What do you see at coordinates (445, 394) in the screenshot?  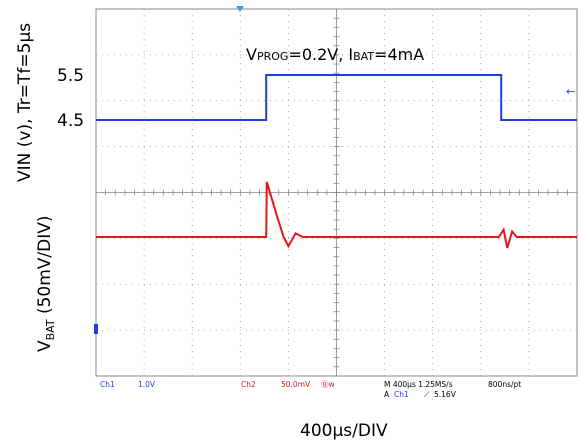 I see `status-trigger-level: 5.16V` at bounding box center [445, 394].